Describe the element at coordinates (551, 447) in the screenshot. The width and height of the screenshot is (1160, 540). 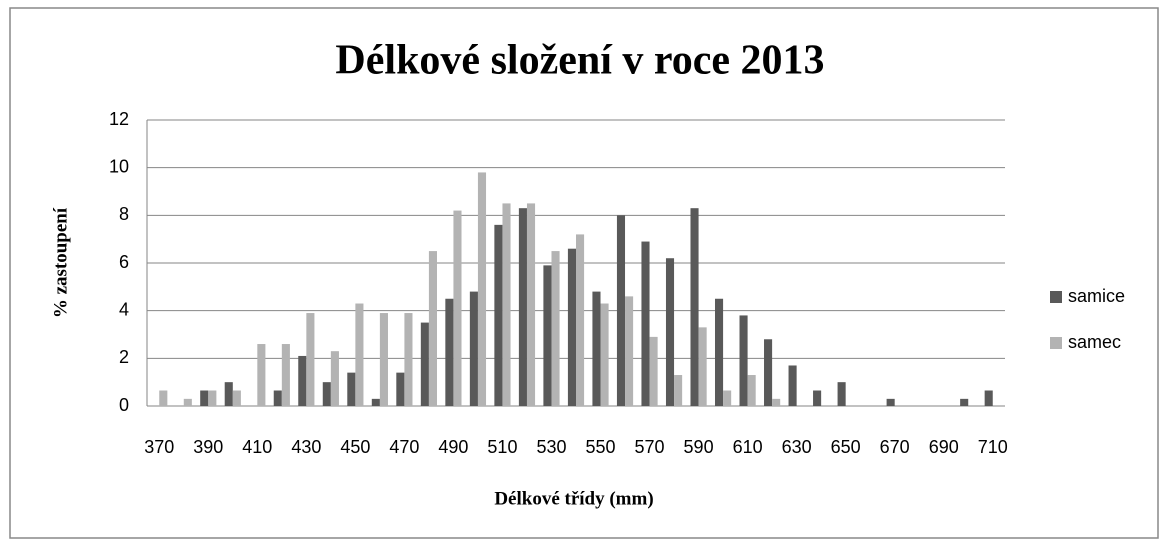
I see `x-tick-label: 530` at that location.